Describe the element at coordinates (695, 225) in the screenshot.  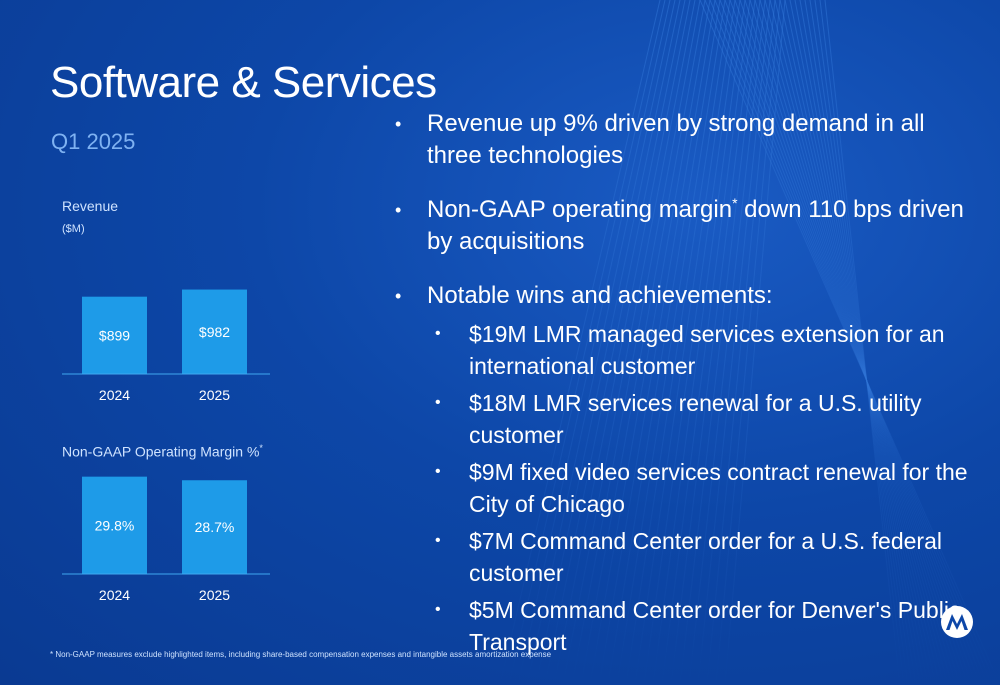
I see `bullet-text-continued: down 110 bps driven by acquisitions` at that location.